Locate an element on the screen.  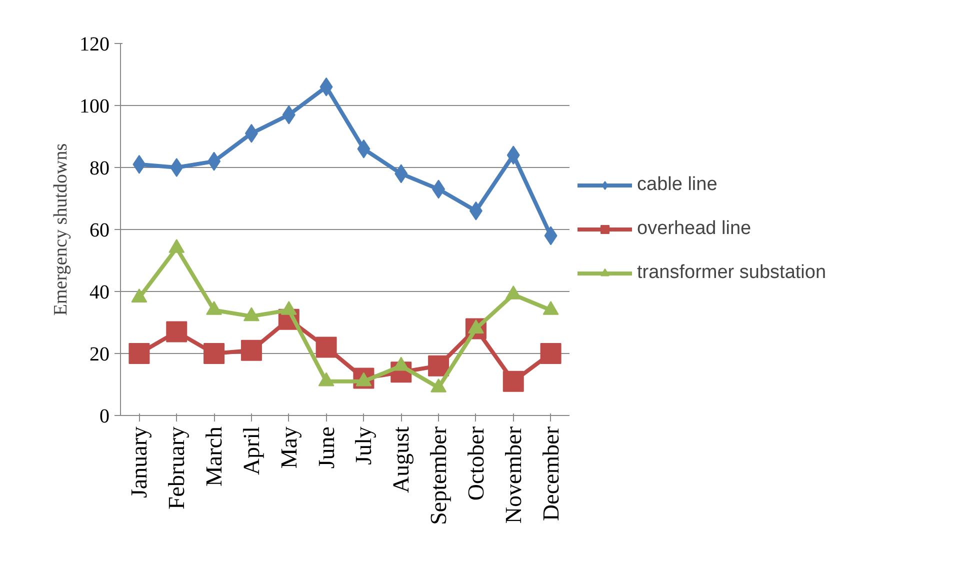
x-tick-label: August is located at coordinates (401, 459).